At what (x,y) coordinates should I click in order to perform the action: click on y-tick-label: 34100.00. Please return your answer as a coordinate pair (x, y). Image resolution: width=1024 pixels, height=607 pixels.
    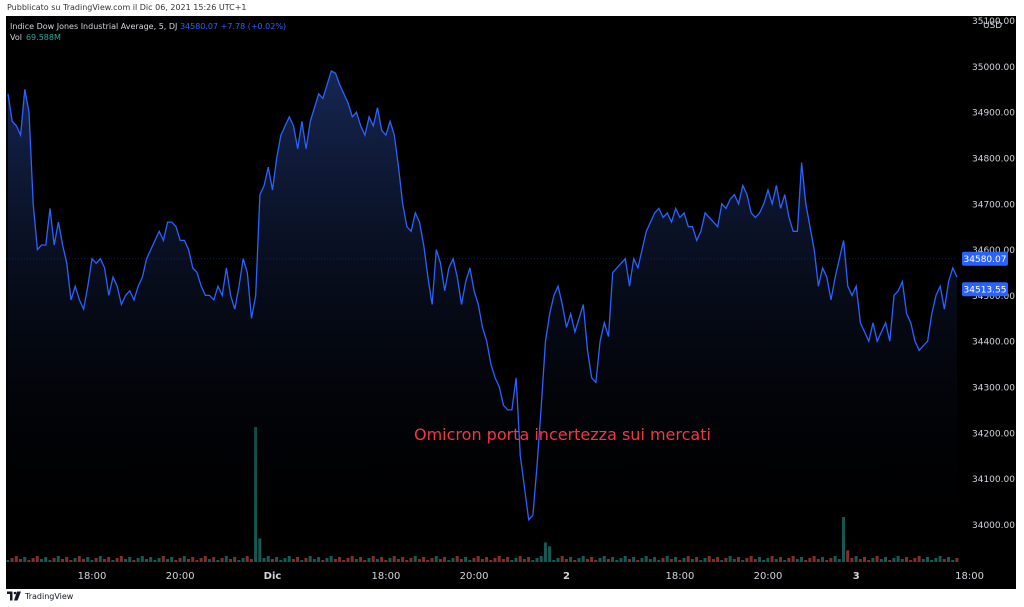
    Looking at the image, I should click on (993, 480).